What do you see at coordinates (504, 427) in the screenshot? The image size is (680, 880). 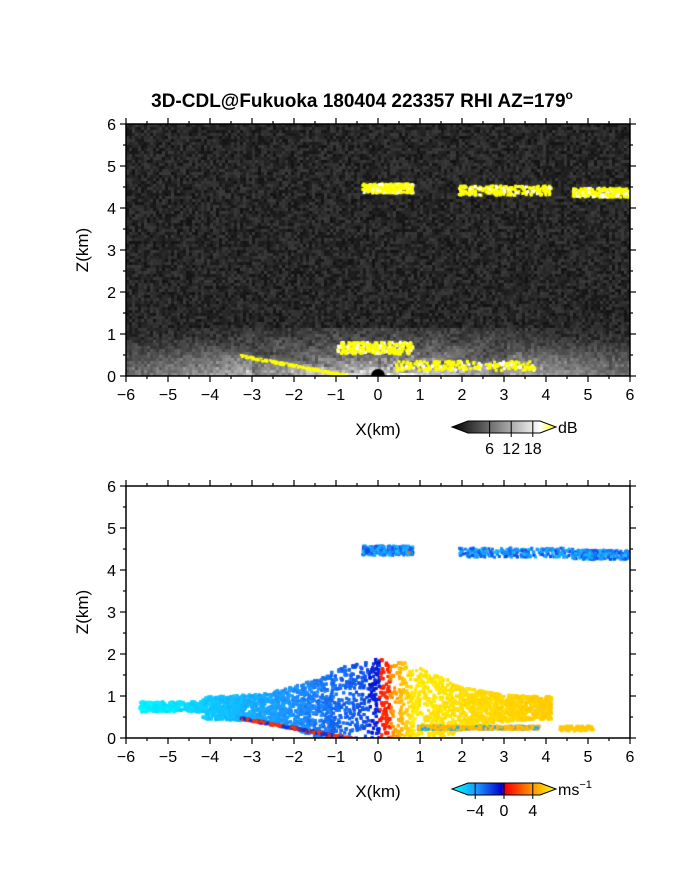 I see `backscatter-colorbar-bar` at bounding box center [504, 427].